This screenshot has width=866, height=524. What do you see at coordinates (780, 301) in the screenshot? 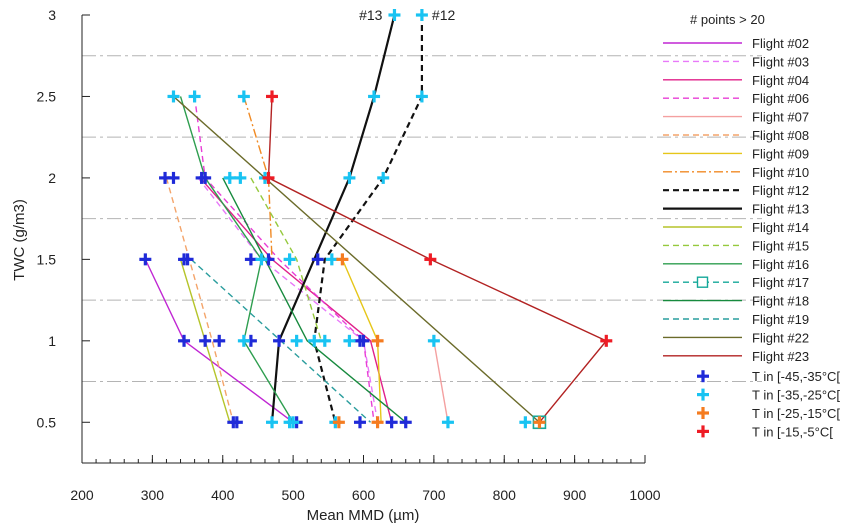
I see `legend-label: Flight #18` at bounding box center [780, 301].